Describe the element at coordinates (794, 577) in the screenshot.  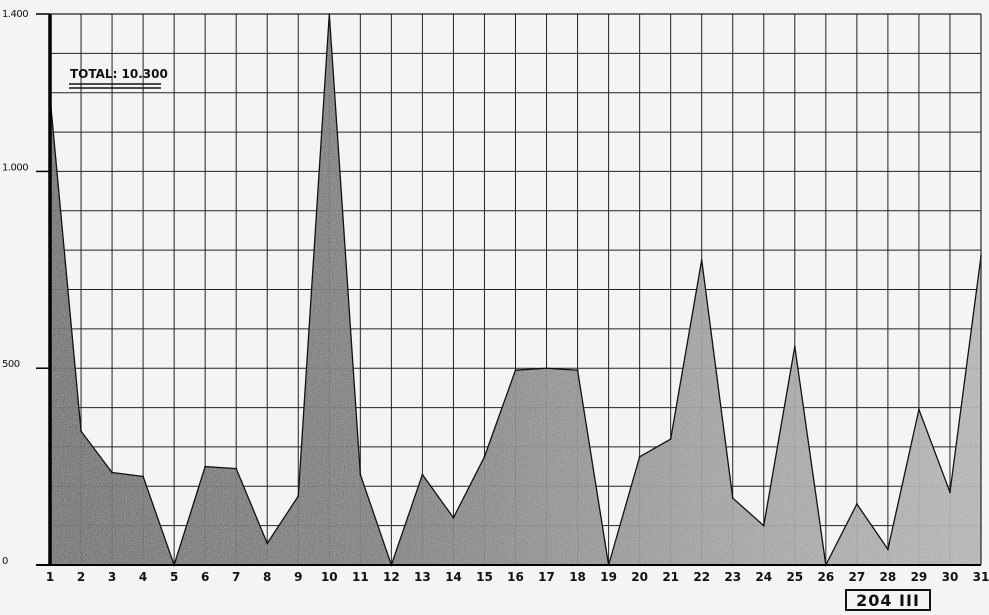
I see `x-tick-label: 25` at that location.